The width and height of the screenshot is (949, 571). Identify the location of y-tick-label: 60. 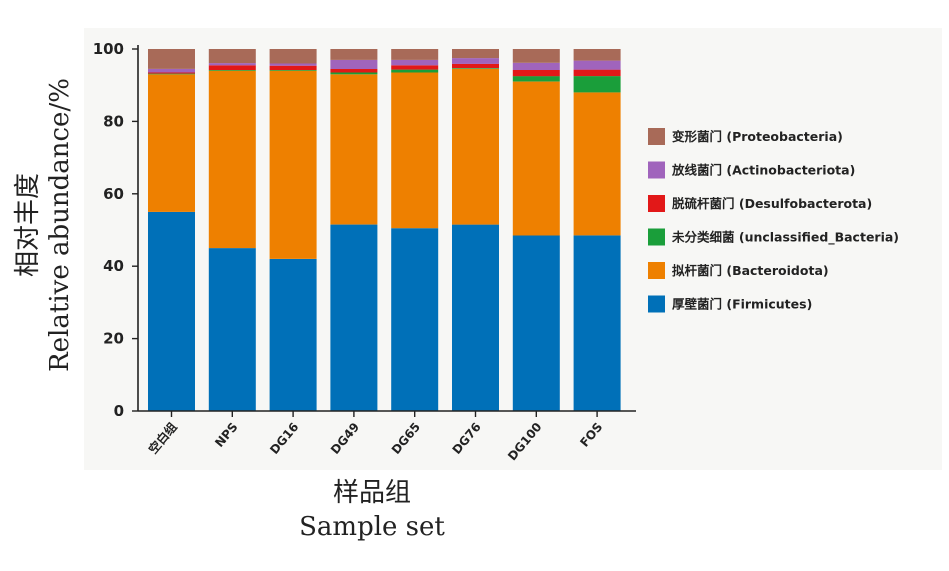
(113, 194).